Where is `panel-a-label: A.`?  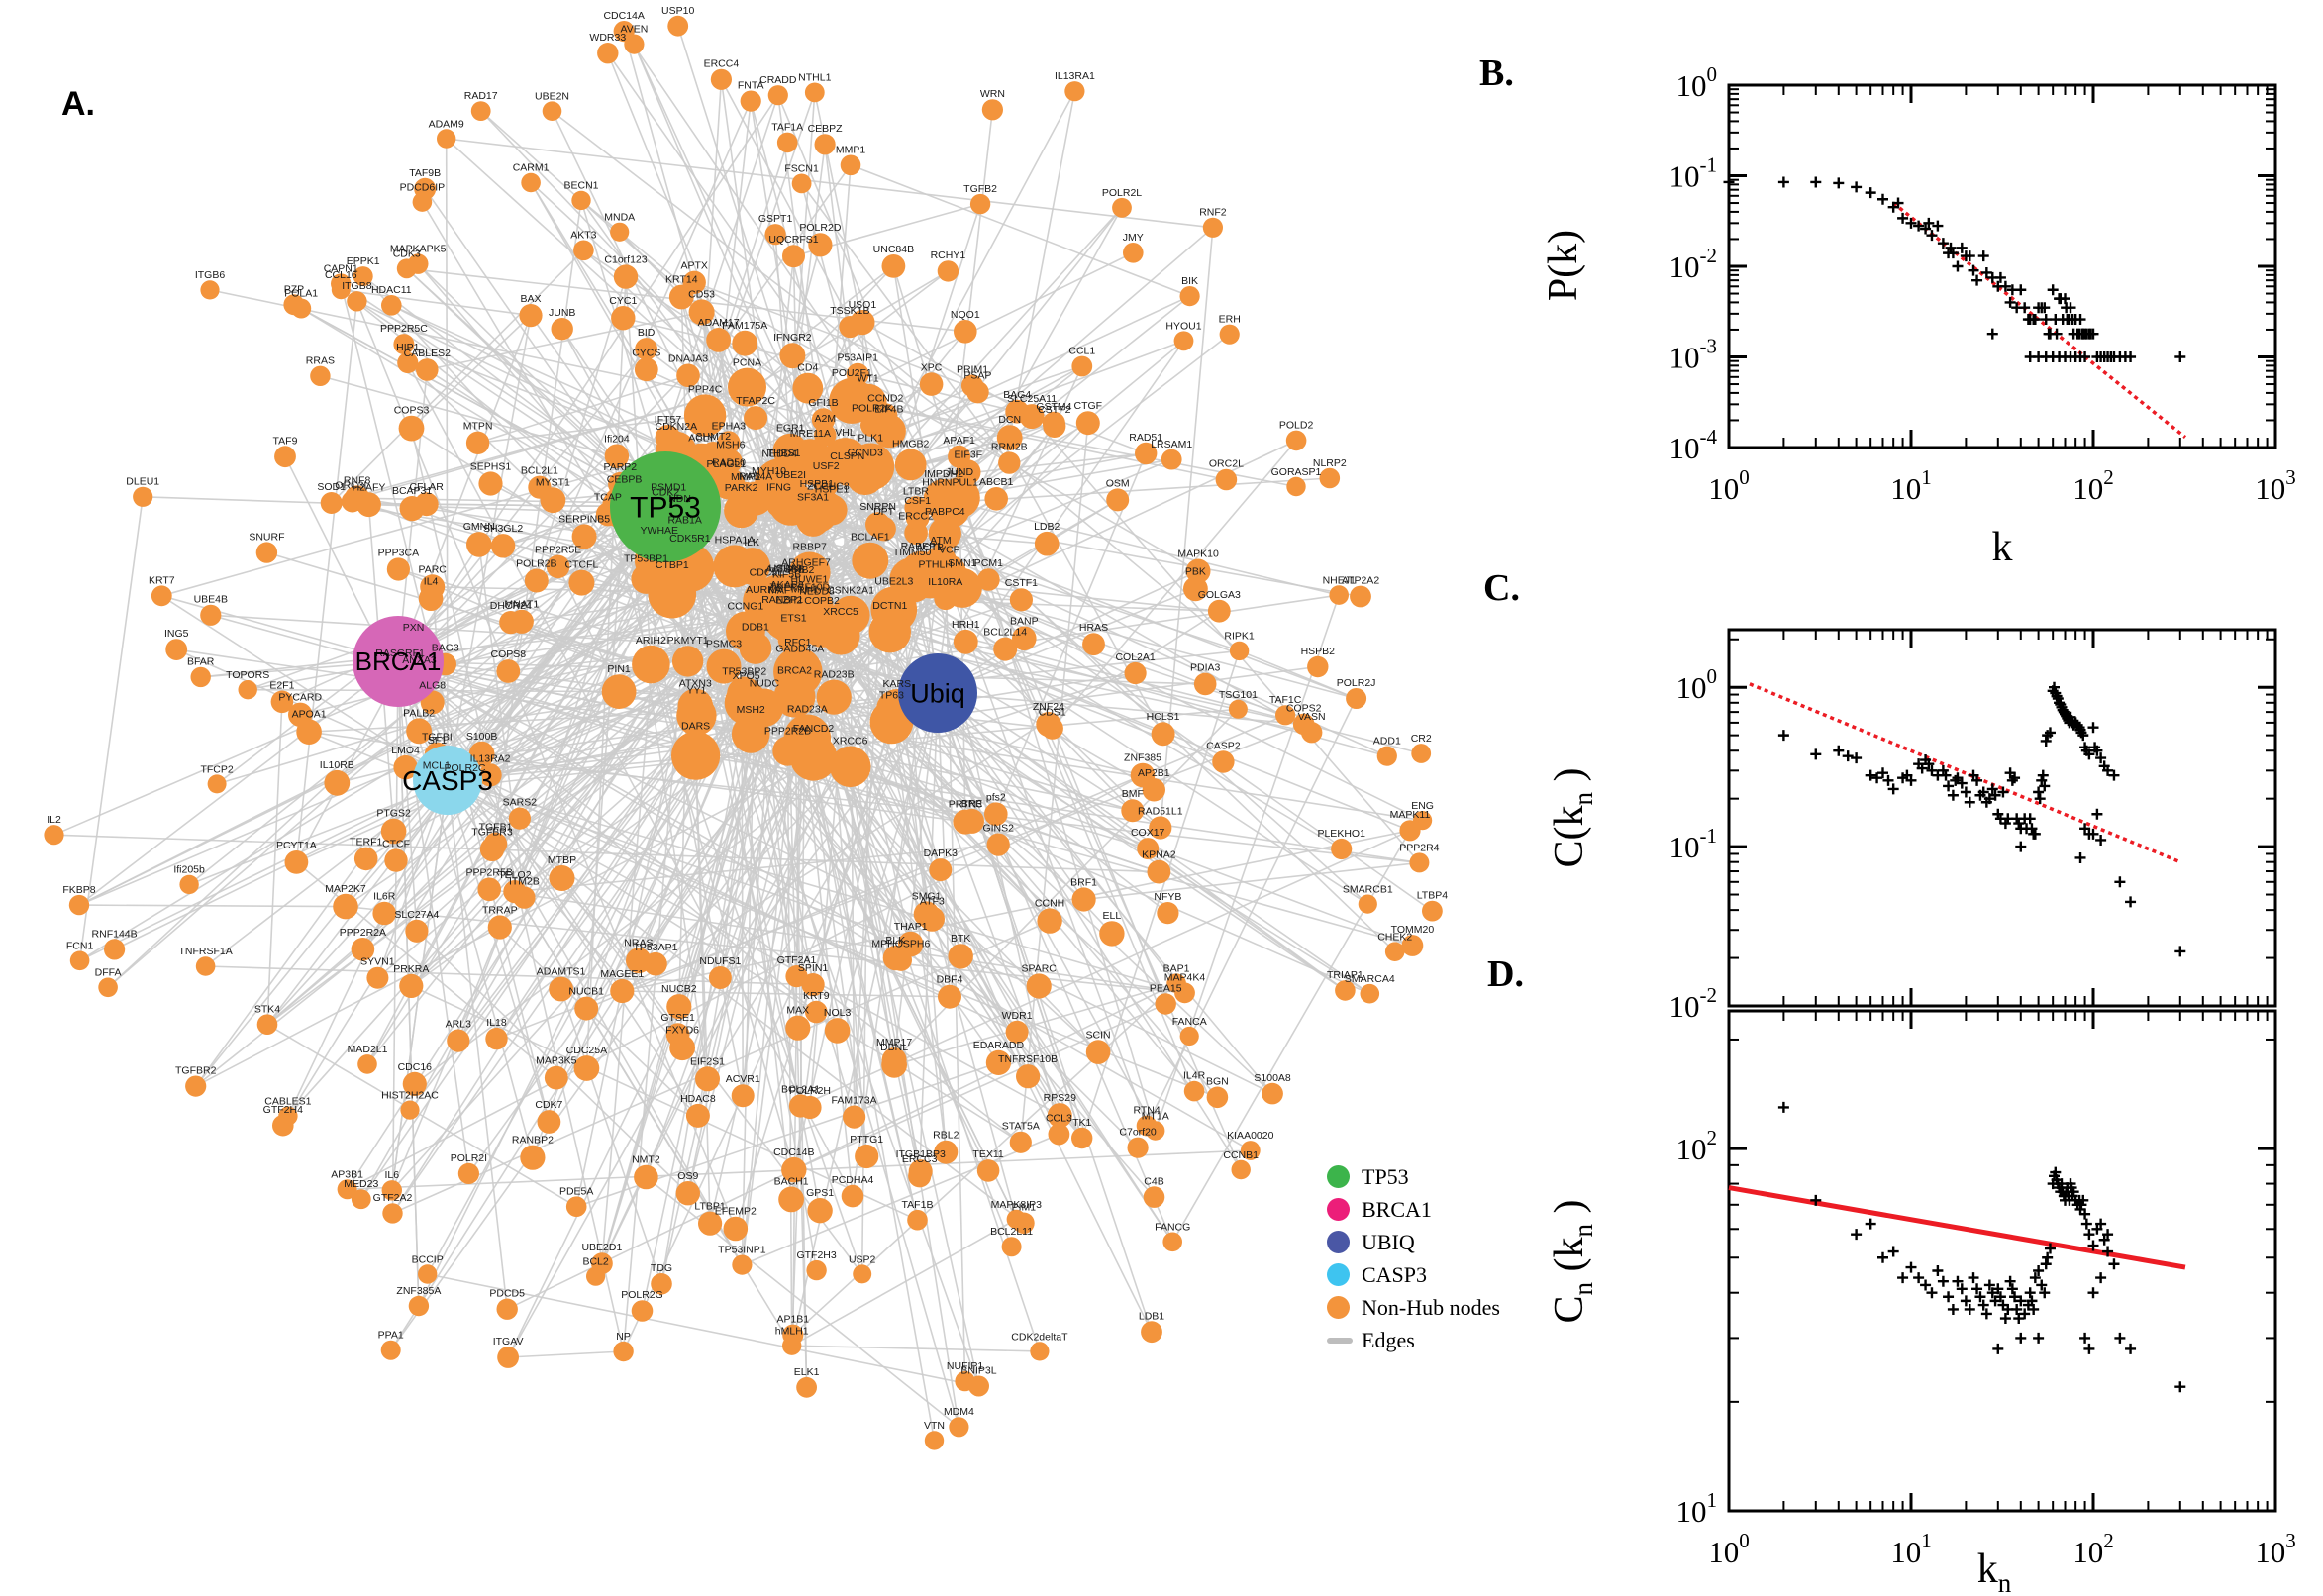 panel-a-label: A. is located at coordinates (78, 104).